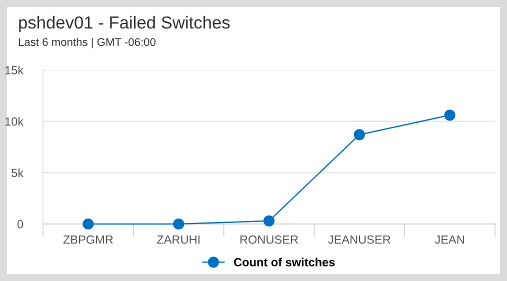 The image size is (507, 281). What do you see at coordinates (449, 240) in the screenshot?
I see `x-tick-label: JEAN` at bounding box center [449, 240].